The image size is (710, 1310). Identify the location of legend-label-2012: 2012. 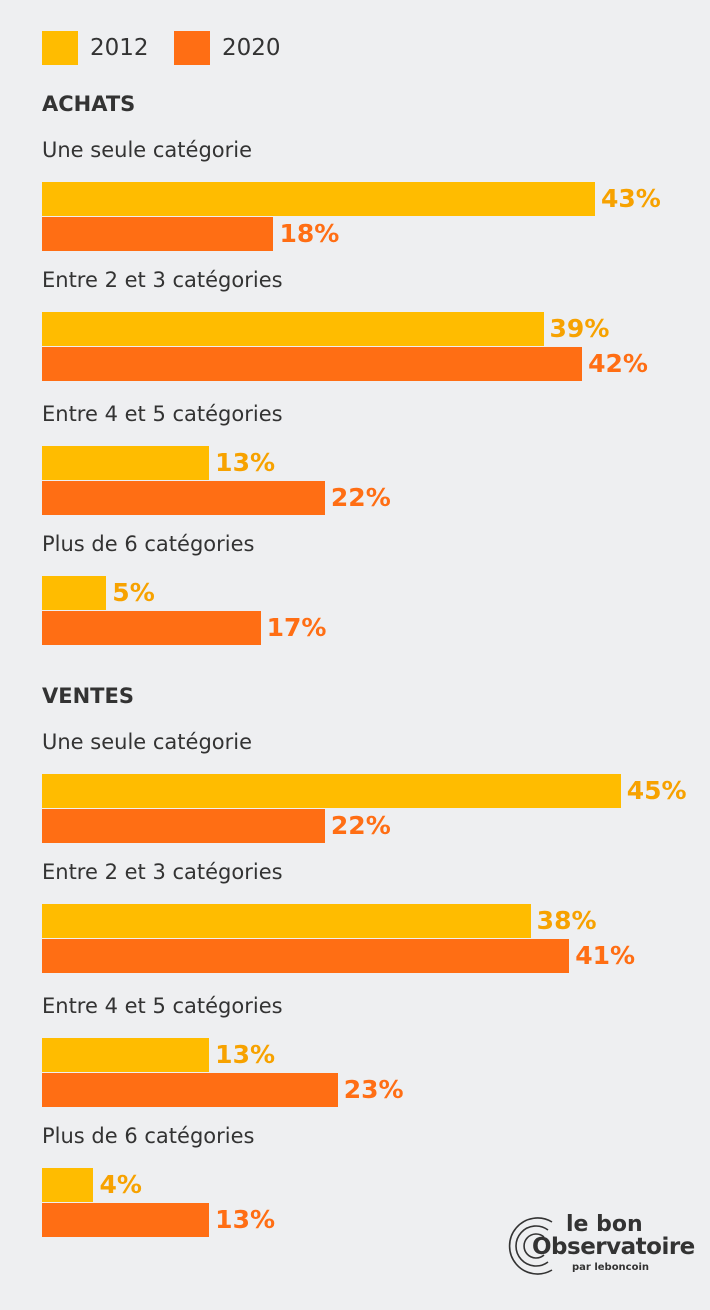
(119, 48).